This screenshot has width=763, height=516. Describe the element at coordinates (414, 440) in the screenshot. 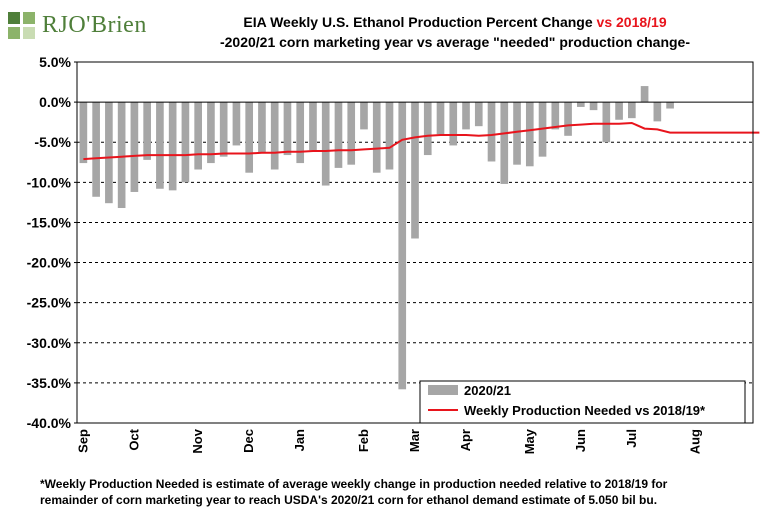

I see `x-month-label: Mar` at that location.